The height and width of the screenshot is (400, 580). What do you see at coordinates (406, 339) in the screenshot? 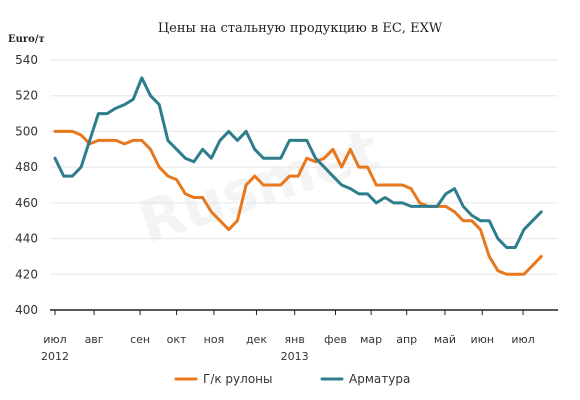
I see `x-tick-label-9: апр` at bounding box center [406, 339].